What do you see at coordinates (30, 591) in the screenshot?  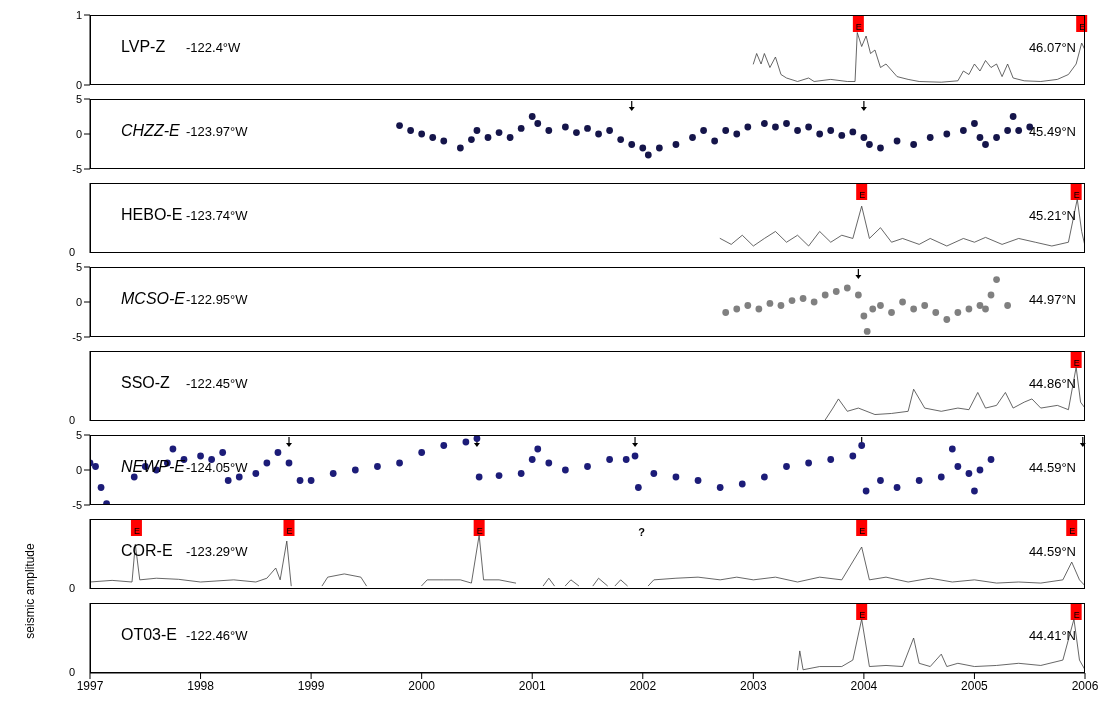 I see `y-axis-title: seismic amplitude` at bounding box center [30, 591].